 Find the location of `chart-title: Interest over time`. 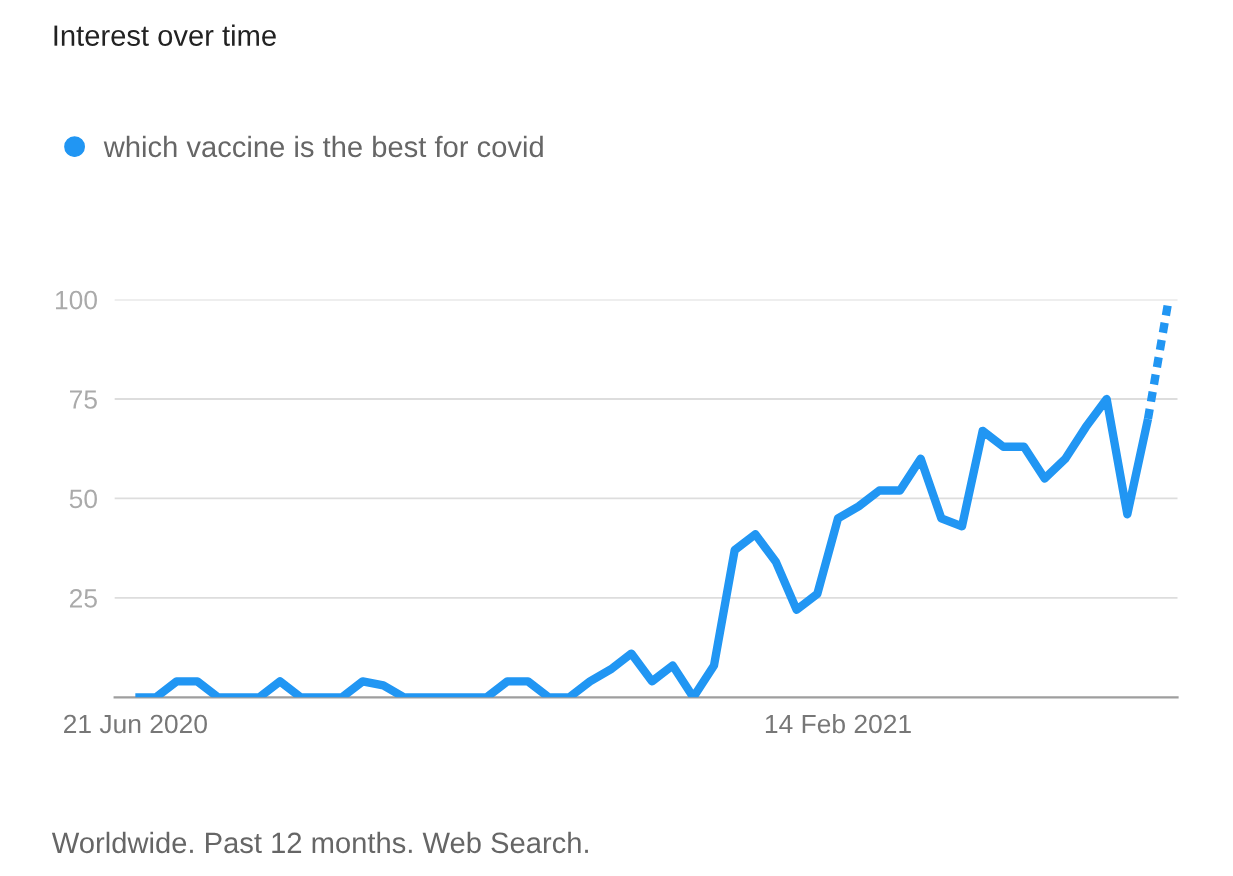

chart-title: Interest over time is located at coordinates (165, 35).